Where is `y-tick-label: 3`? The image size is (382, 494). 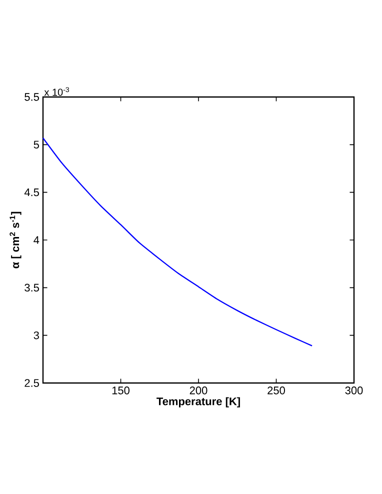
y-tick-label: 3 is located at coordinates (36, 335).